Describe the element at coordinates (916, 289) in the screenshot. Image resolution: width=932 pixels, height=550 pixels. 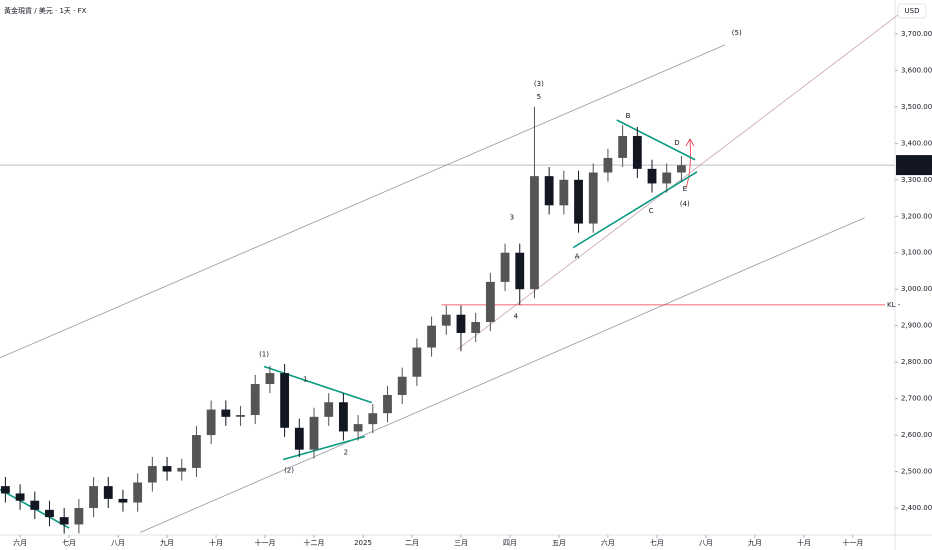
I see `y-tick-label: 3,000.00` at that location.